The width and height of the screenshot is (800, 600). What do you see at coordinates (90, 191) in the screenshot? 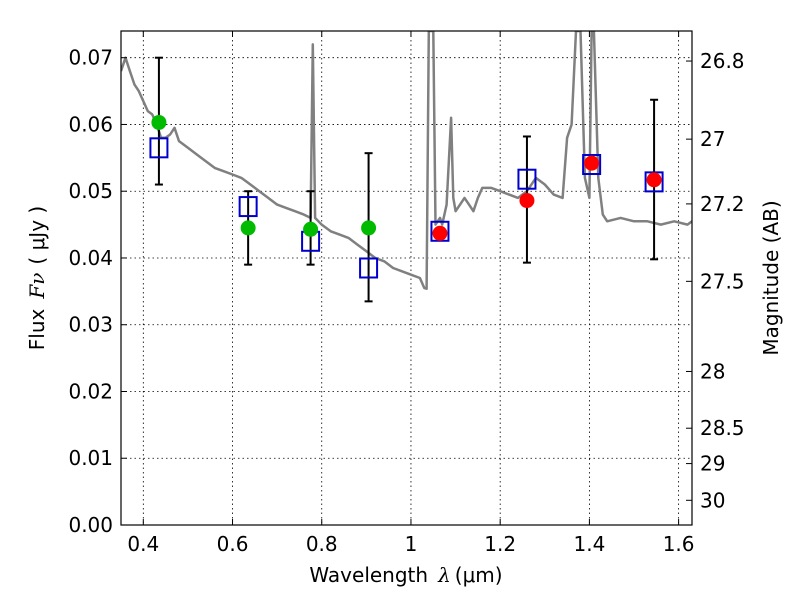
I see `y-tick-label: 0.05` at bounding box center [90, 191].